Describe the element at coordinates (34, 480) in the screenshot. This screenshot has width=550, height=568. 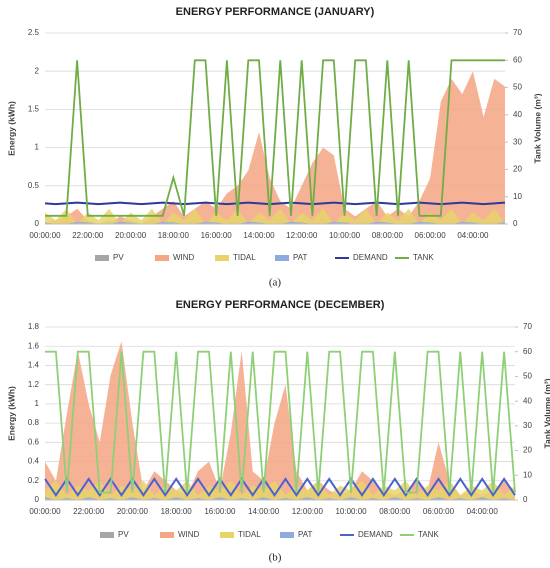
I see `y-tick-label: 0.2` at that location.